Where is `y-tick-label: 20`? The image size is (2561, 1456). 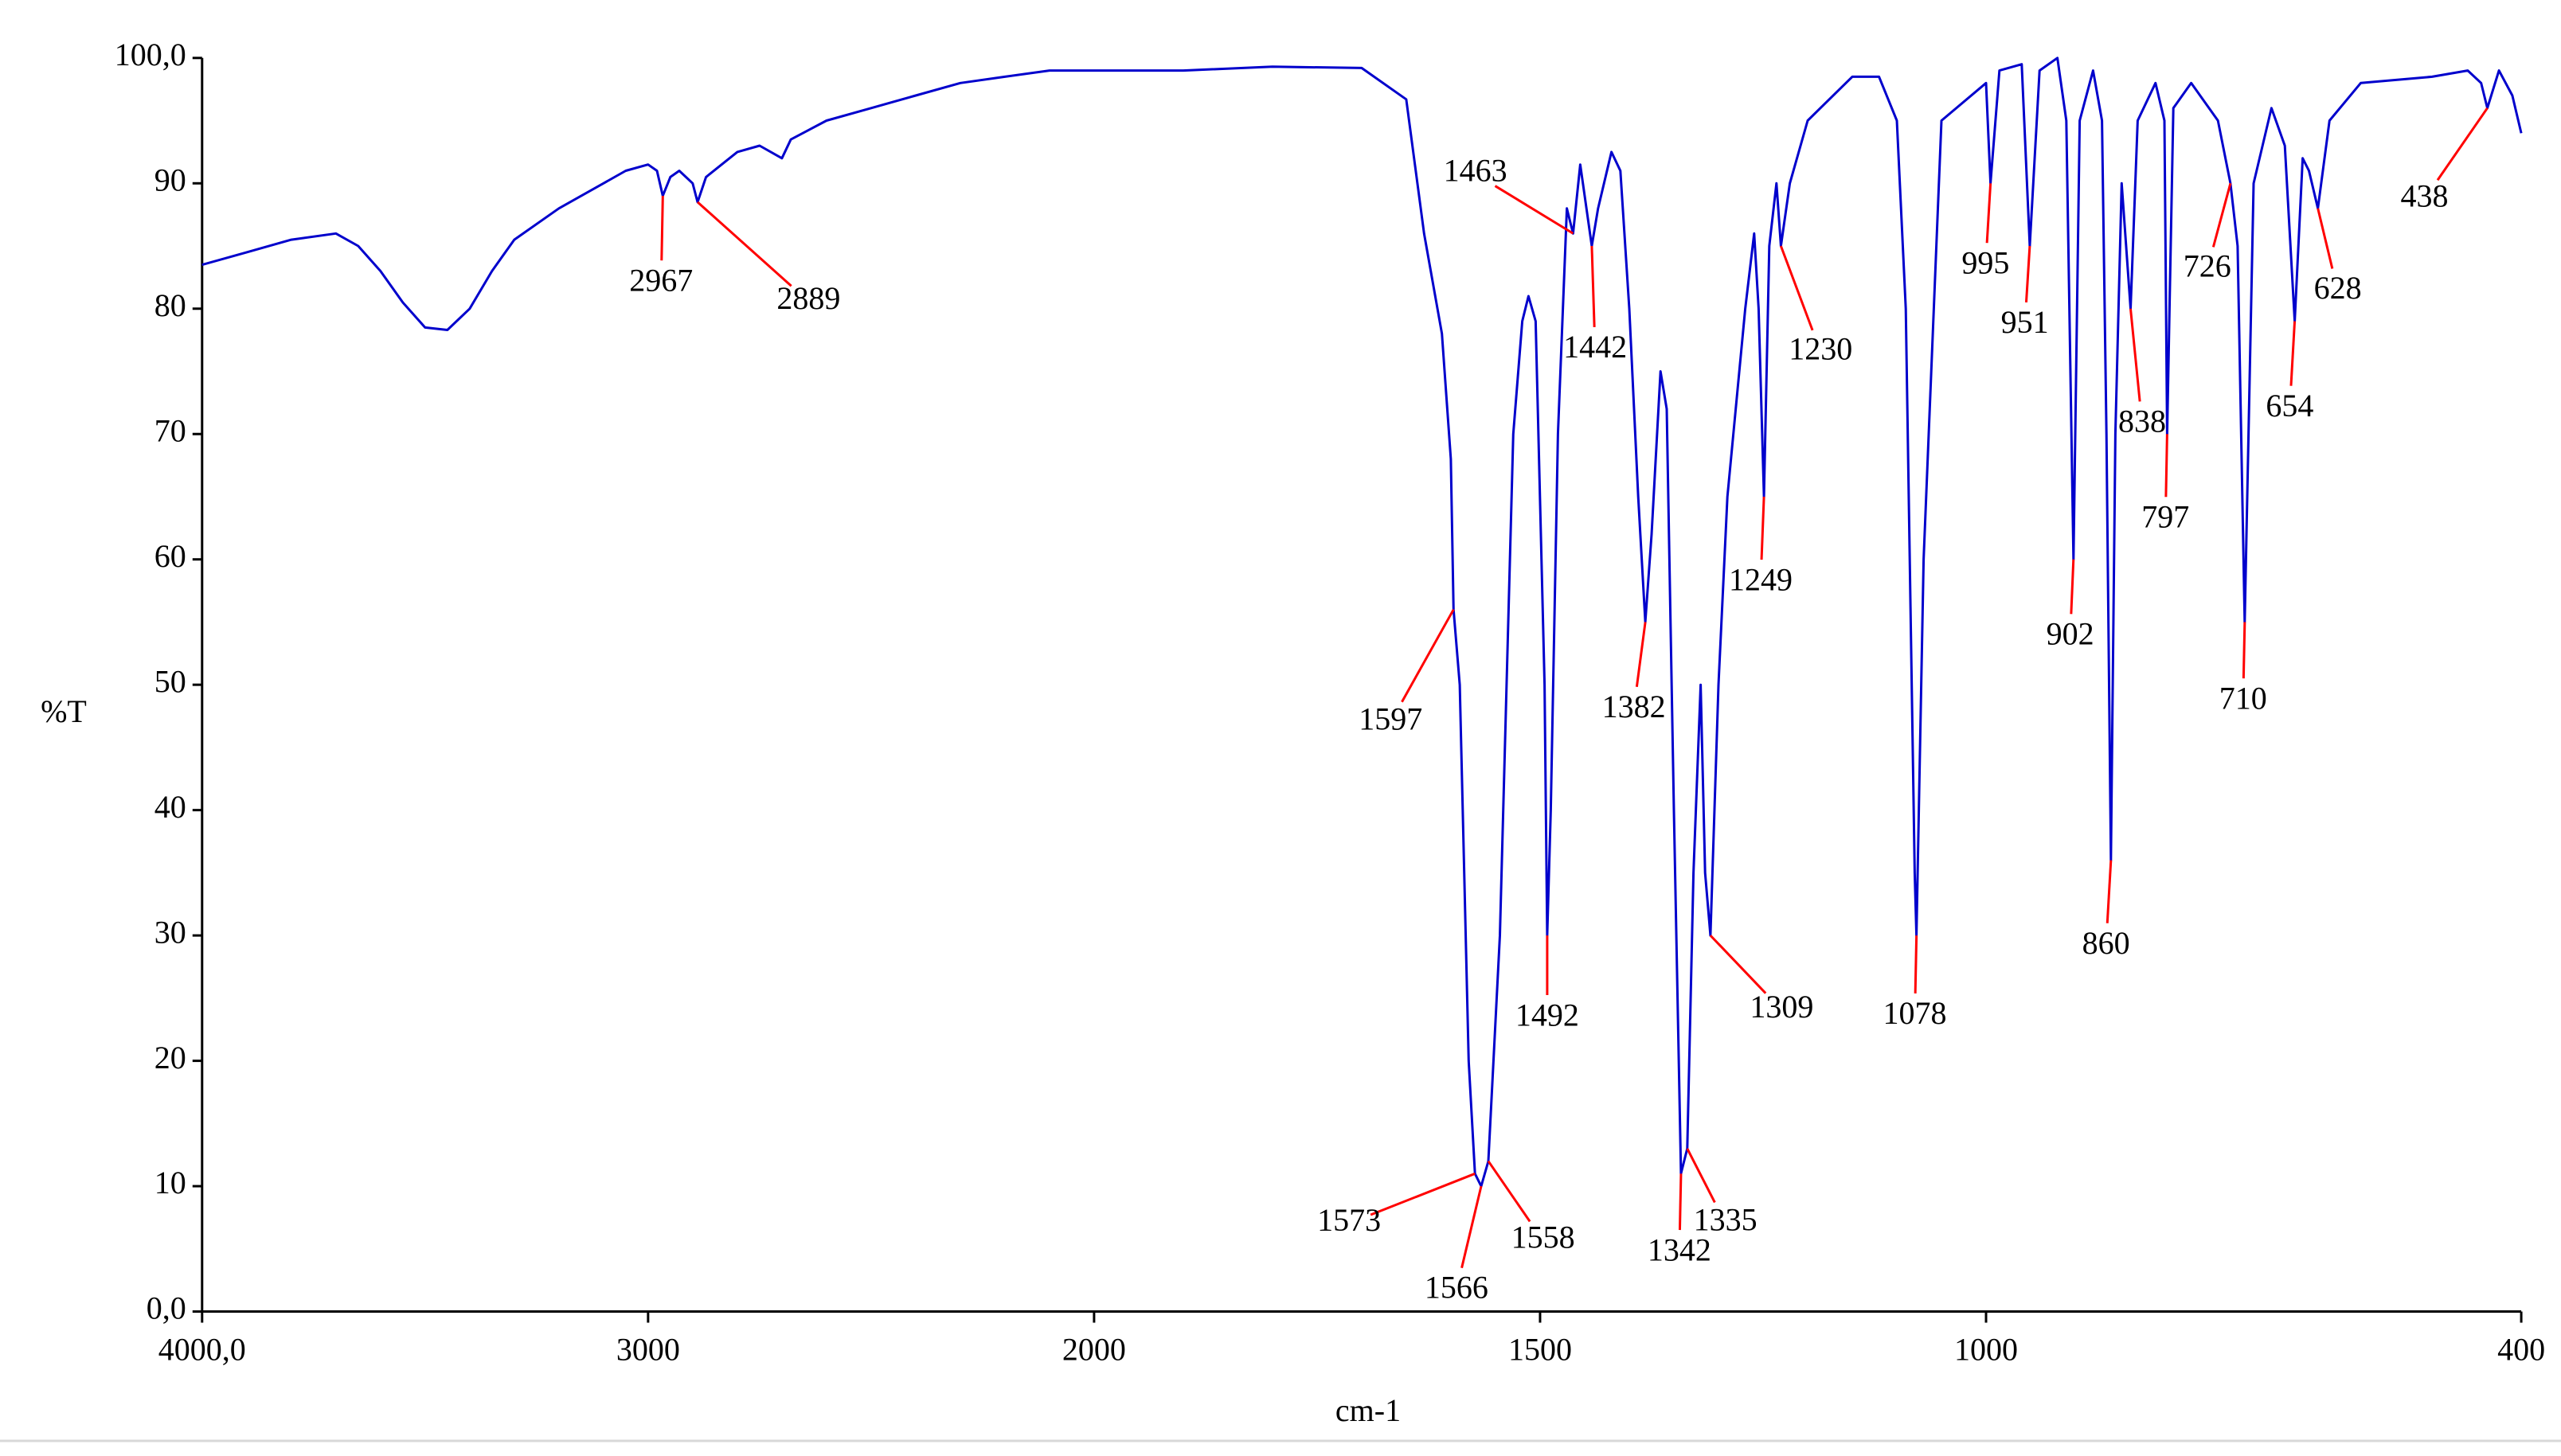 y-tick-label: 20 is located at coordinates (170, 1057).